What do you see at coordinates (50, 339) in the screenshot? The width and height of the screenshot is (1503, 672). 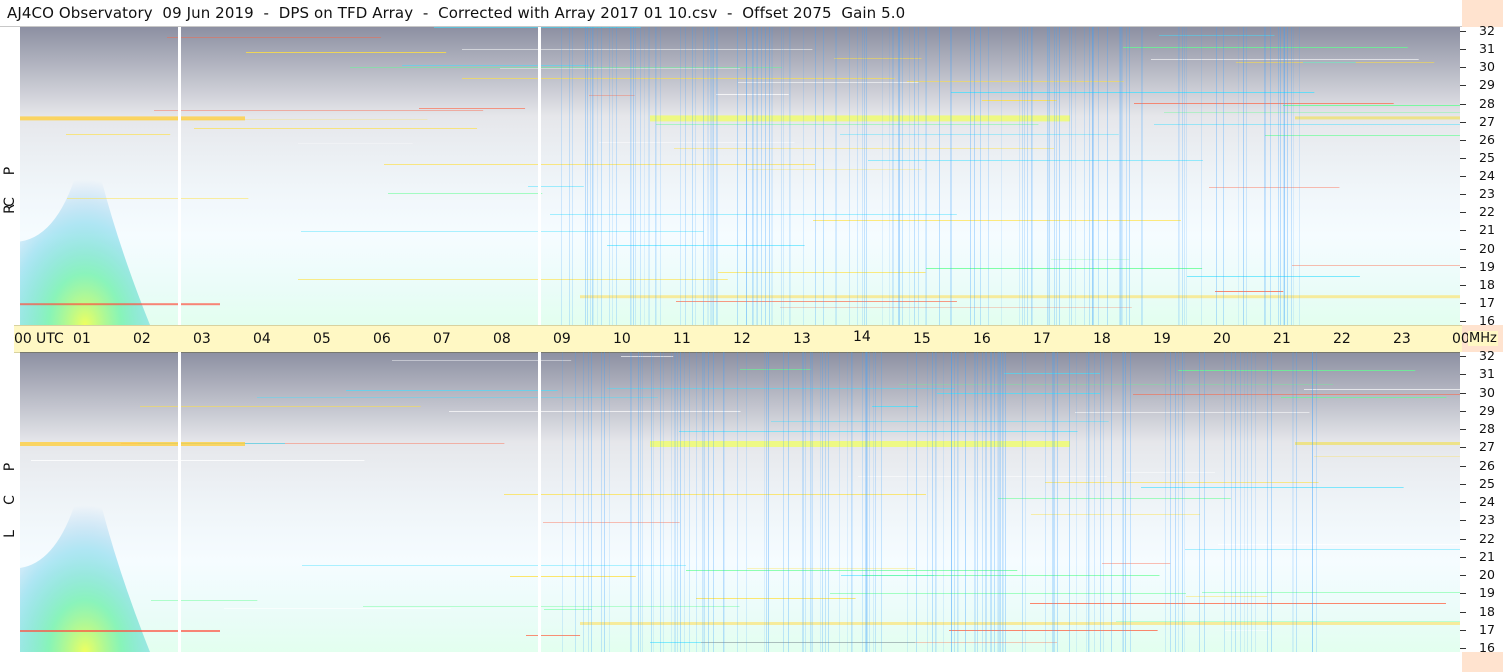 I see `time-tick-utc: UTC` at bounding box center [50, 339].